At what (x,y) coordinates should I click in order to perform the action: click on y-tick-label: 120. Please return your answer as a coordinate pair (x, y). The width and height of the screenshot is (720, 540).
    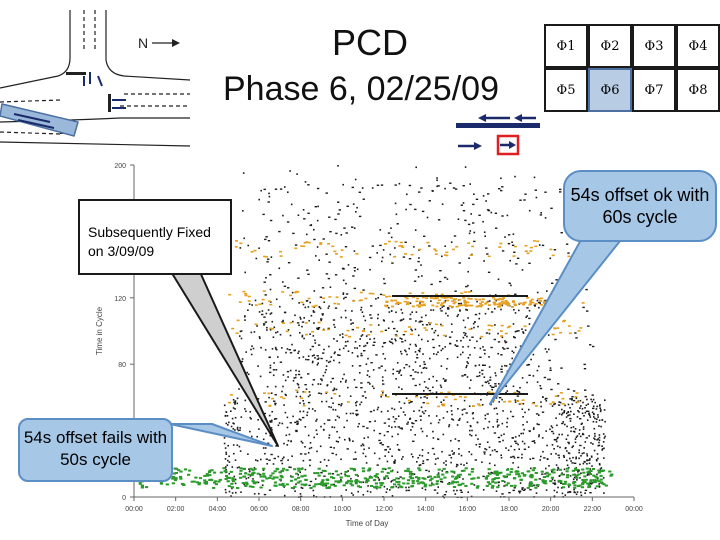
    Looking at the image, I should click on (120, 299).